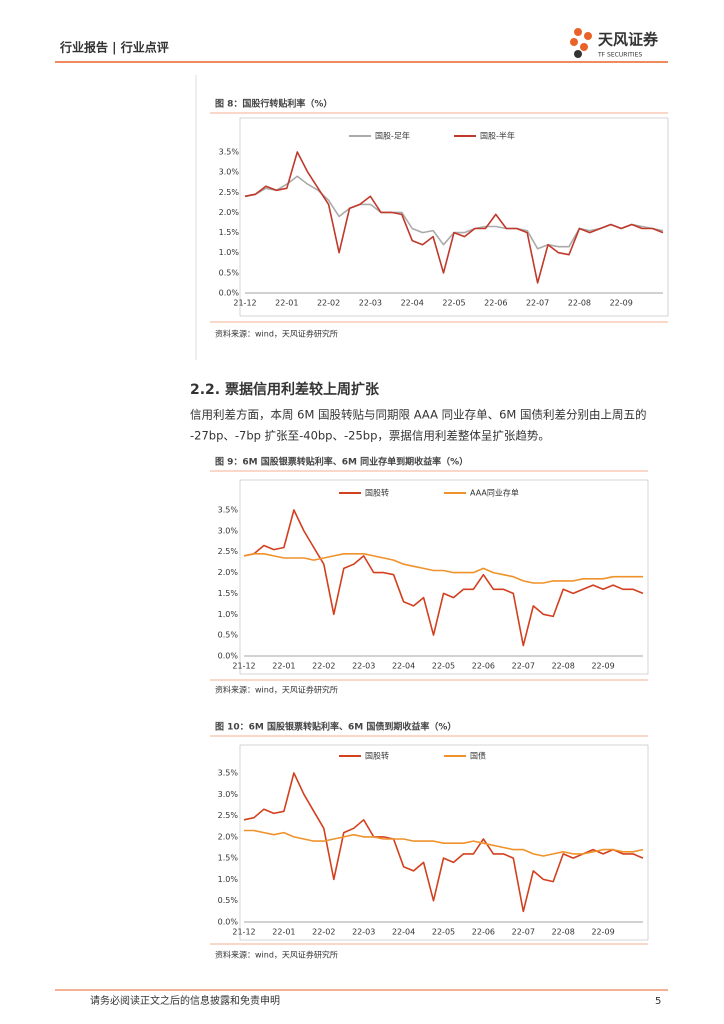  I want to click on legend-label: 国债, so click(478, 756).